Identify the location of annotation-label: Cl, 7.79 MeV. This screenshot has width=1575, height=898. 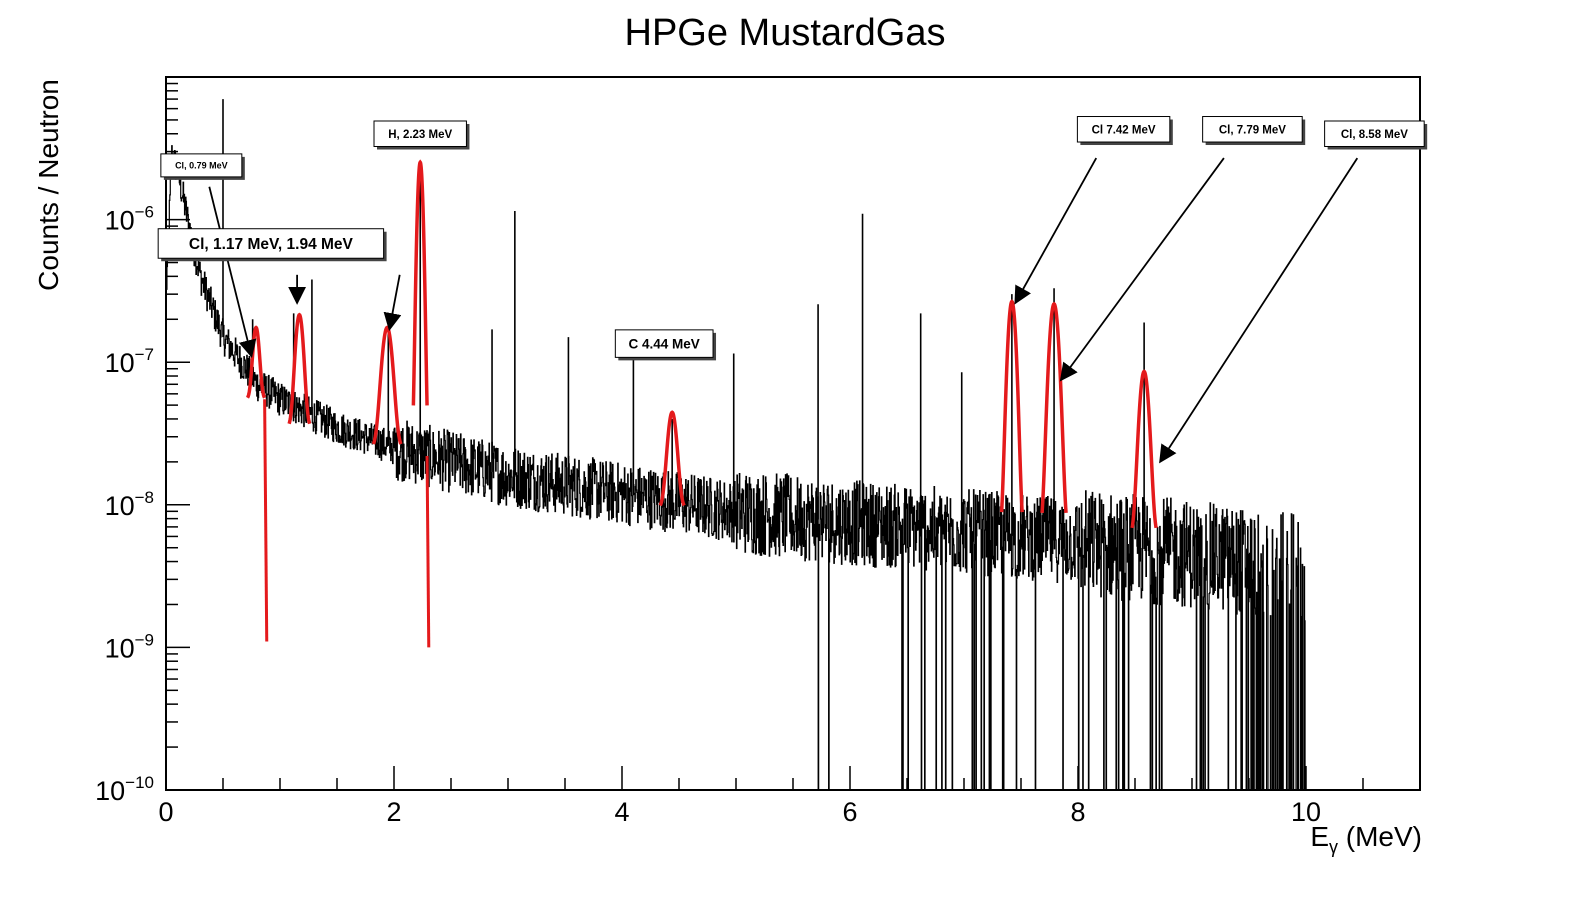
(1252, 130).